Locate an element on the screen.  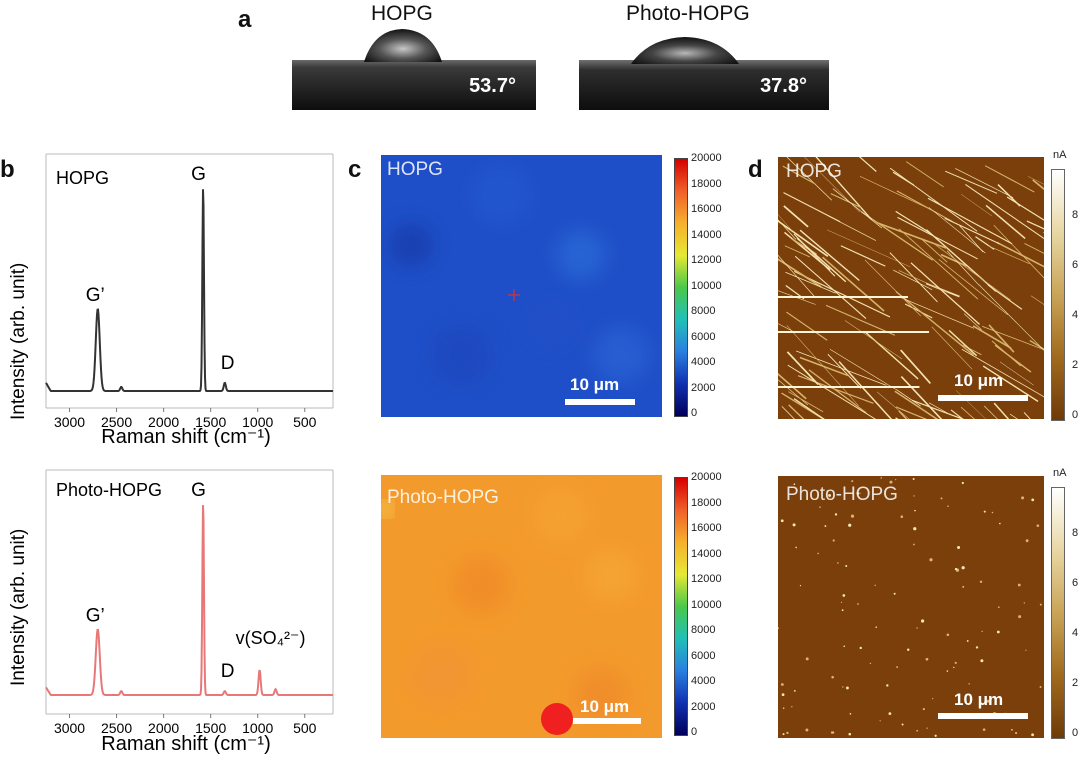
peak-label-d: D is located at coordinates (228, 363).